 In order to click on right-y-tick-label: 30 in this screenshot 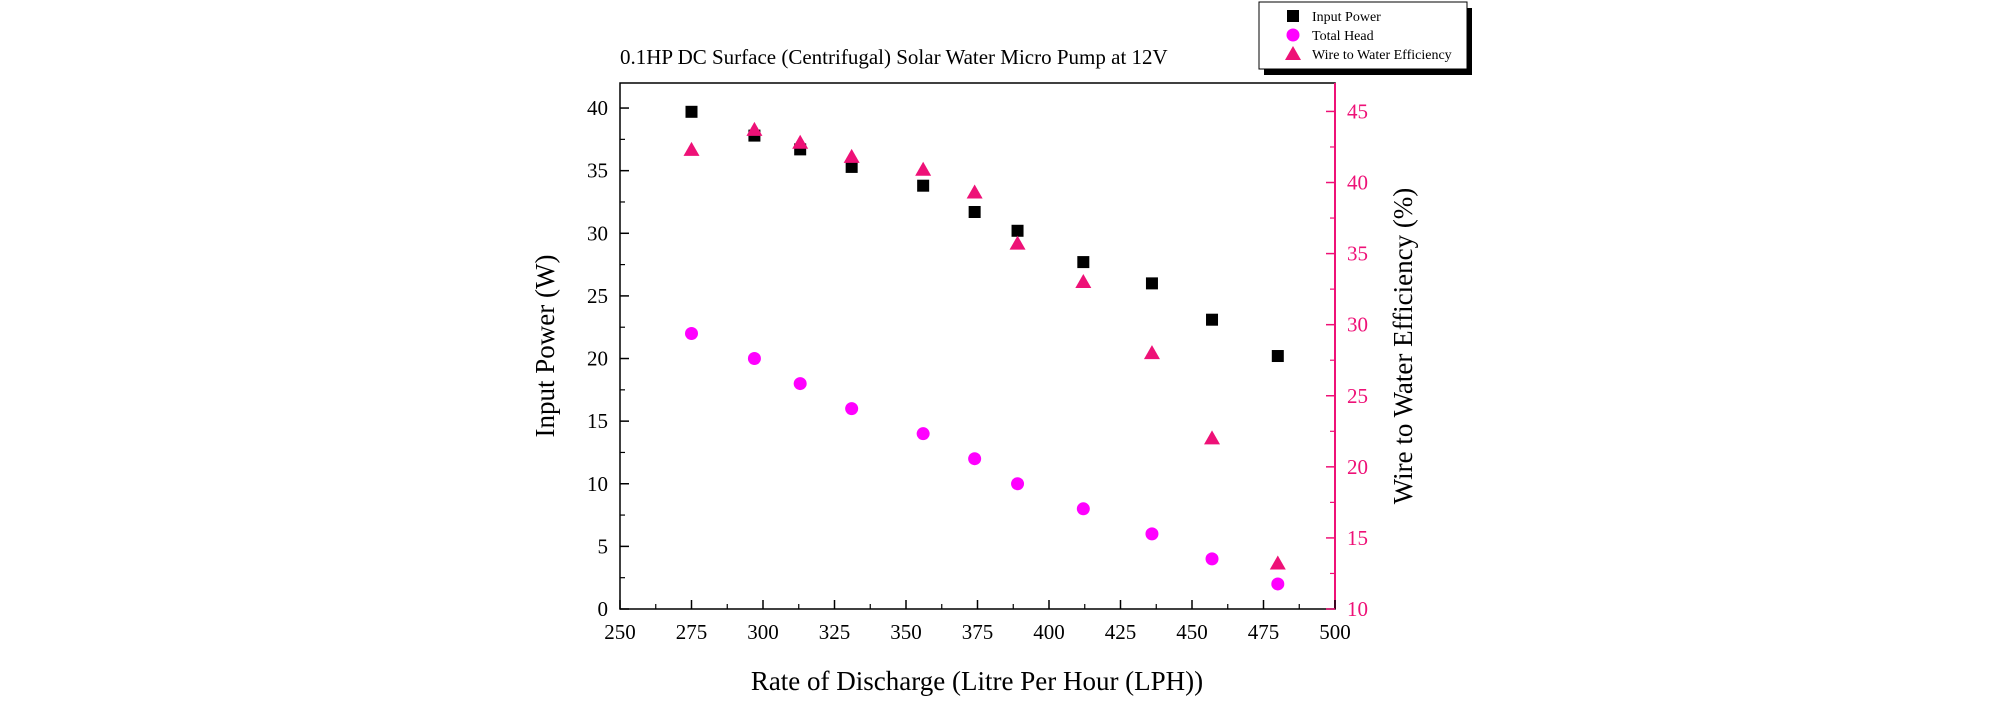, I will do `click(1357, 325)`.